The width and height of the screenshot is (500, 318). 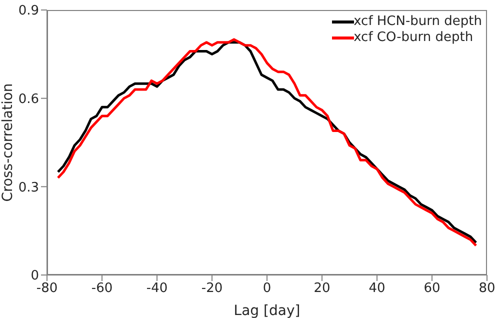 What do you see at coordinates (212, 288) in the screenshot?
I see `x-tick-label: -20` at bounding box center [212, 288].